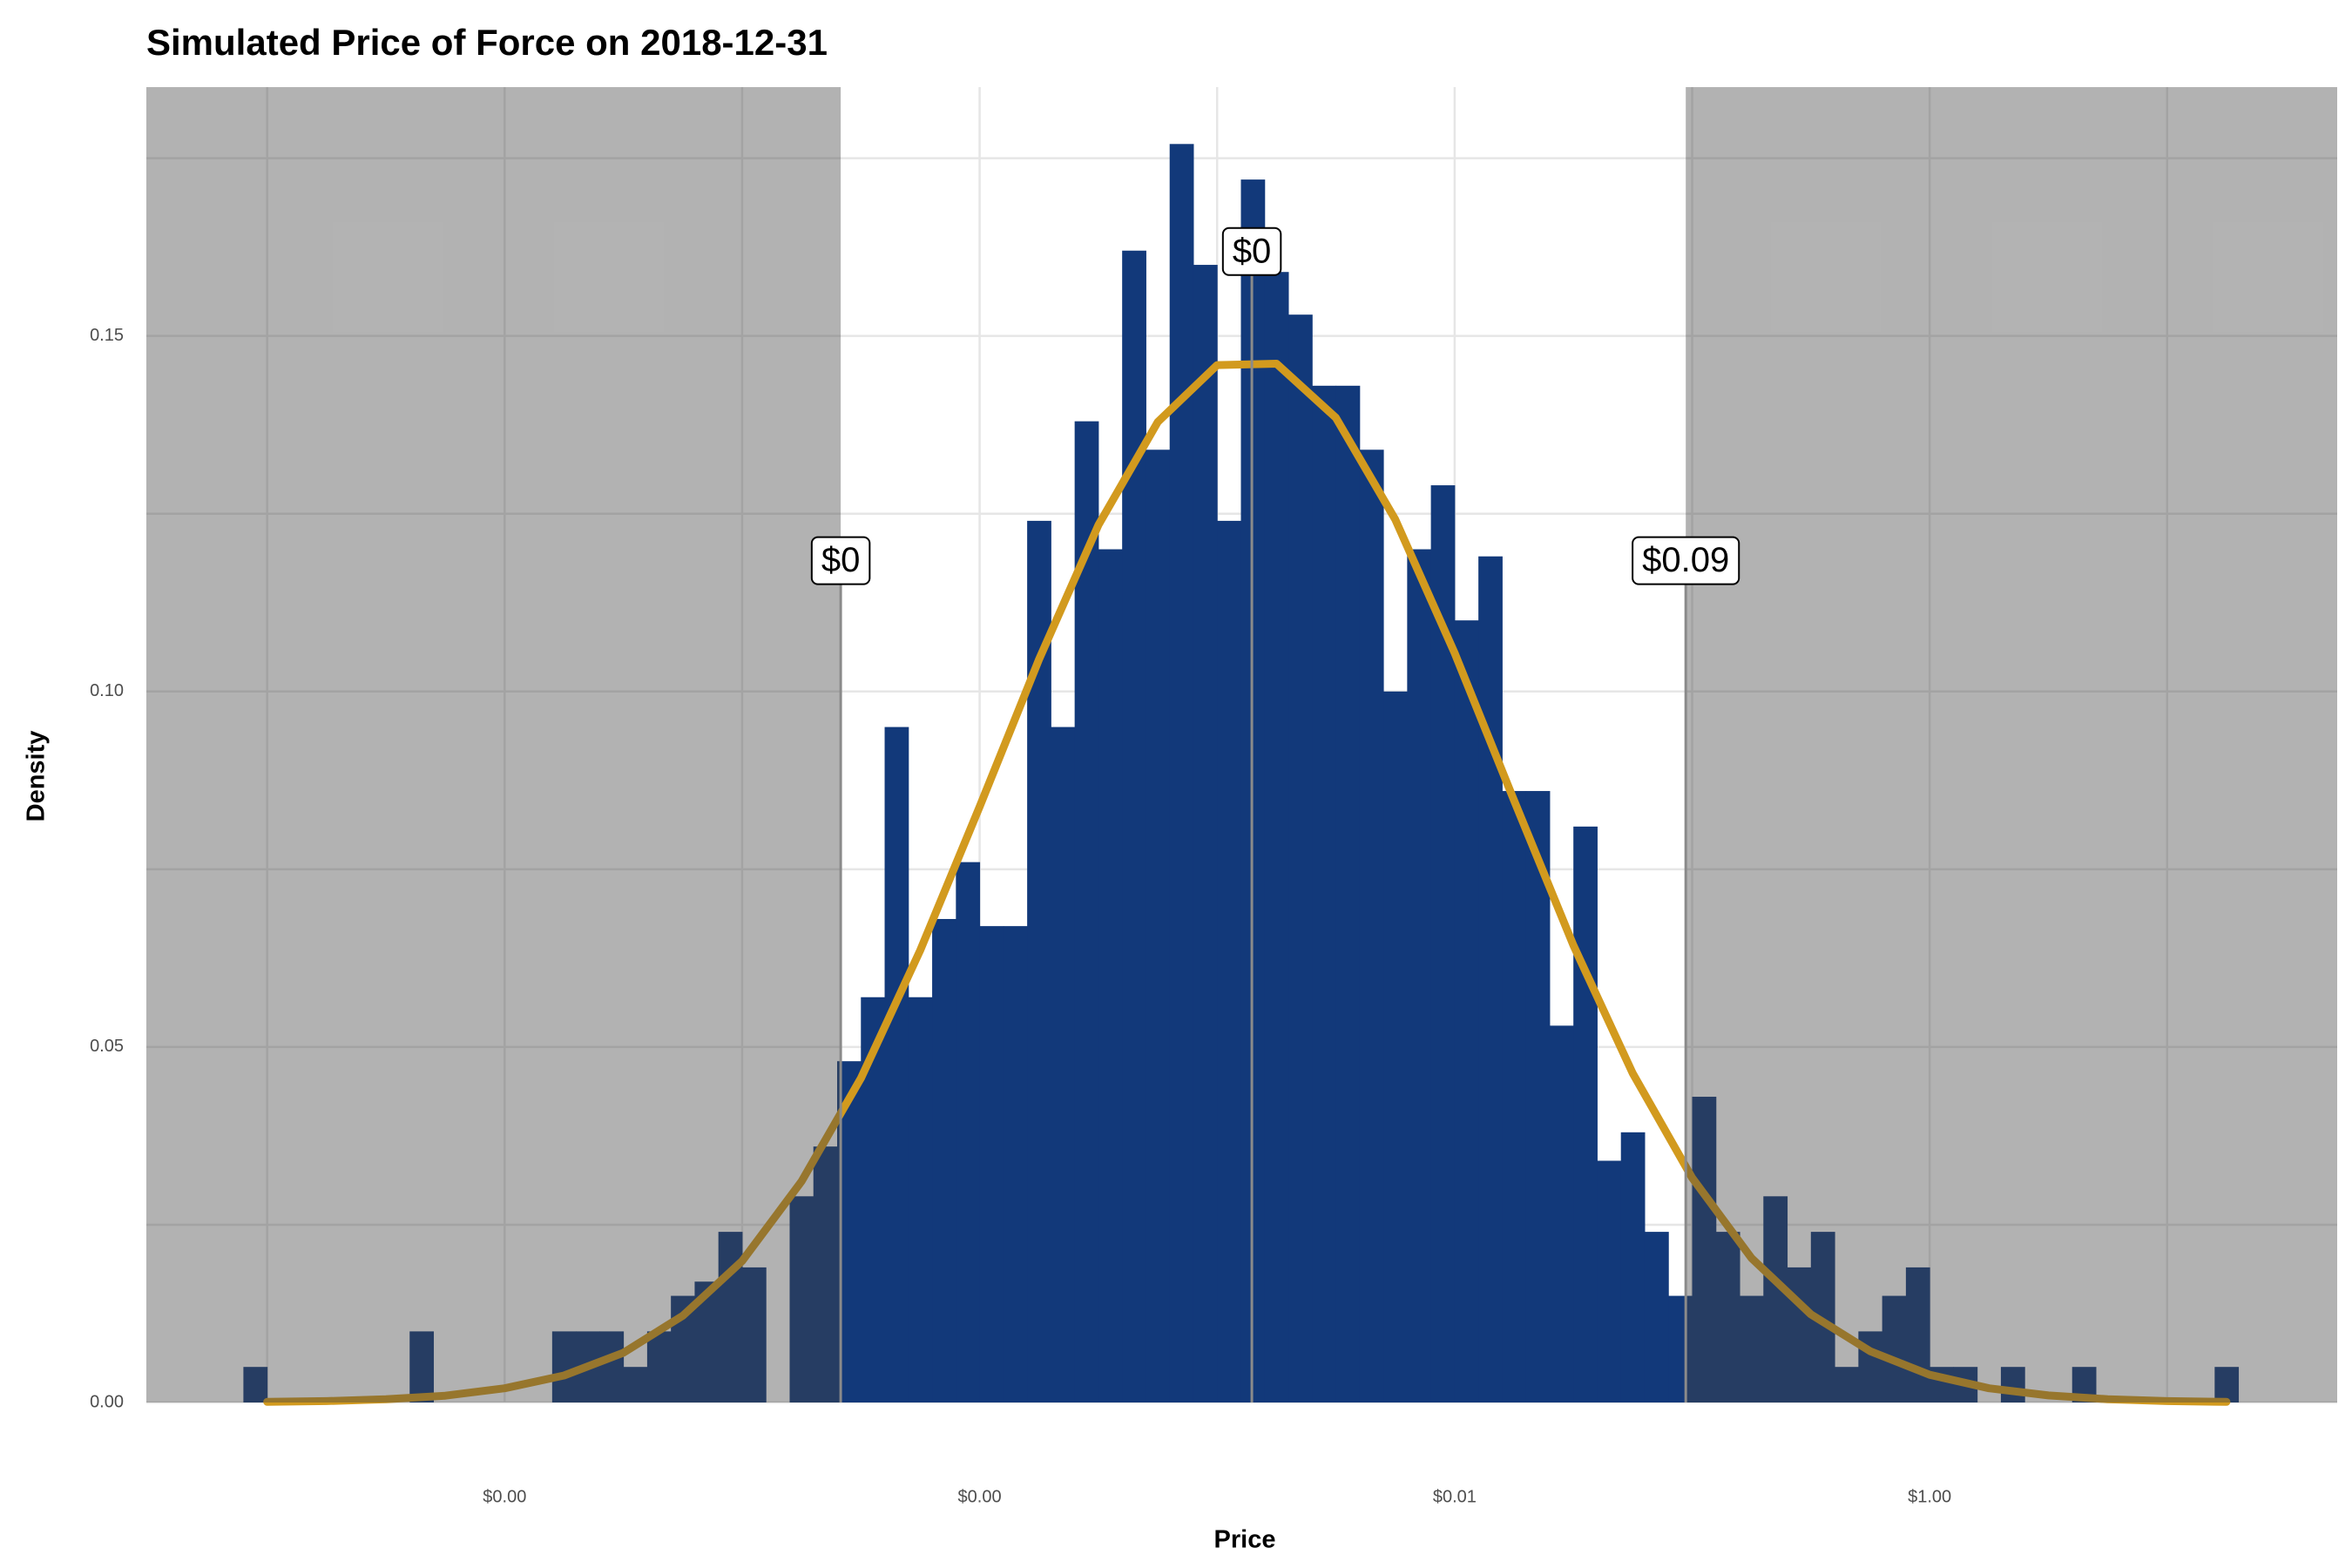 This screenshot has height=1568, width=2352. What do you see at coordinates (107, 335) in the screenshot?
I see `y-tick-label: 0.15` at bounding box center [107, 335].